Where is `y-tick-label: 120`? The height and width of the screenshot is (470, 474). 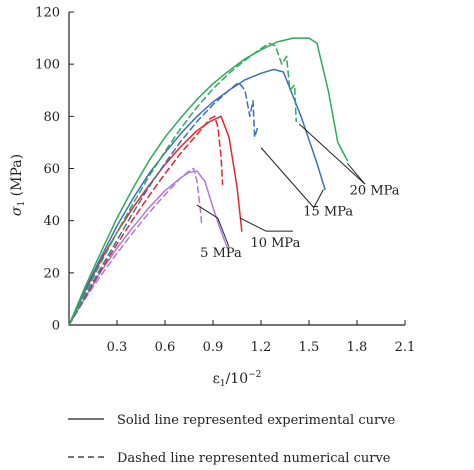 y-tick-label: 120 is located at coordinates (47, 13).